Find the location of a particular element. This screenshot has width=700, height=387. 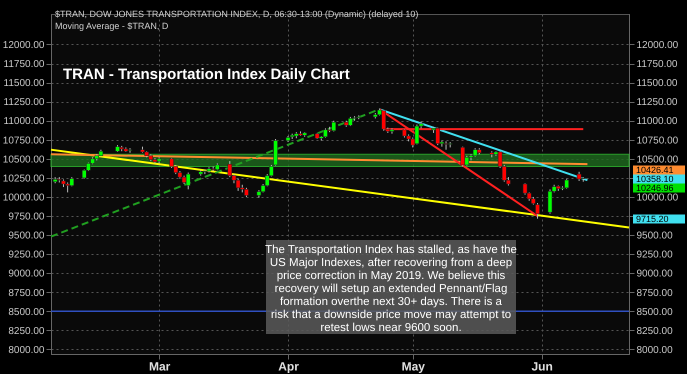

y2-tick-label: 8000.00 is located at coordinates (655, 350).